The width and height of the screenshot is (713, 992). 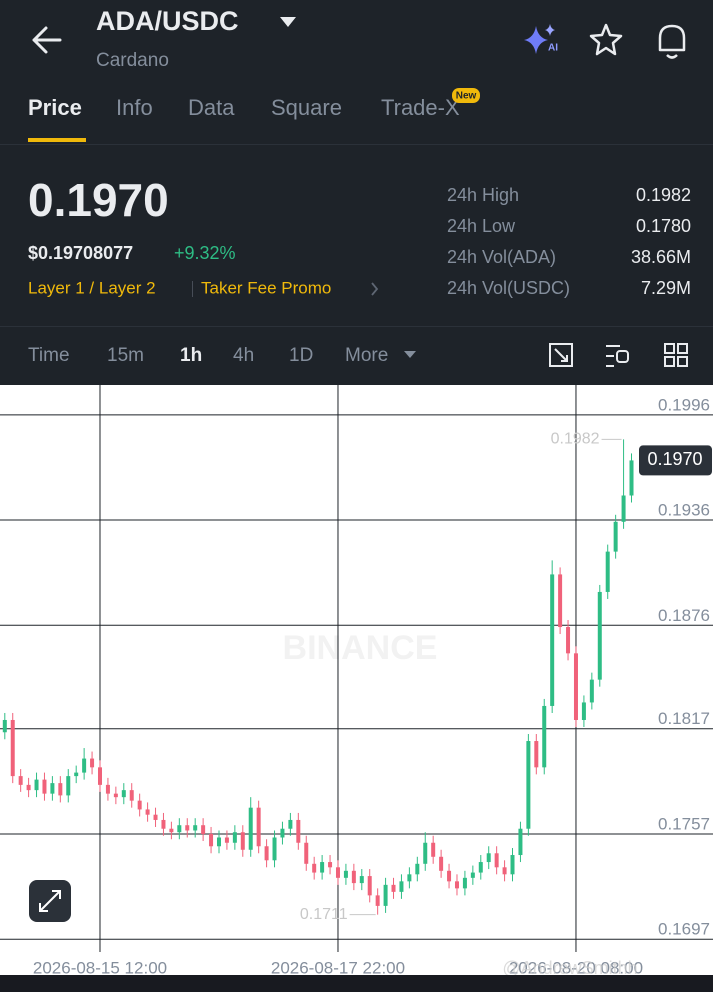 What do you see at coordinates (684, 404) in the screenshot?
I see `y-tick-label: 0.1996` at bounding box center [684, 404].